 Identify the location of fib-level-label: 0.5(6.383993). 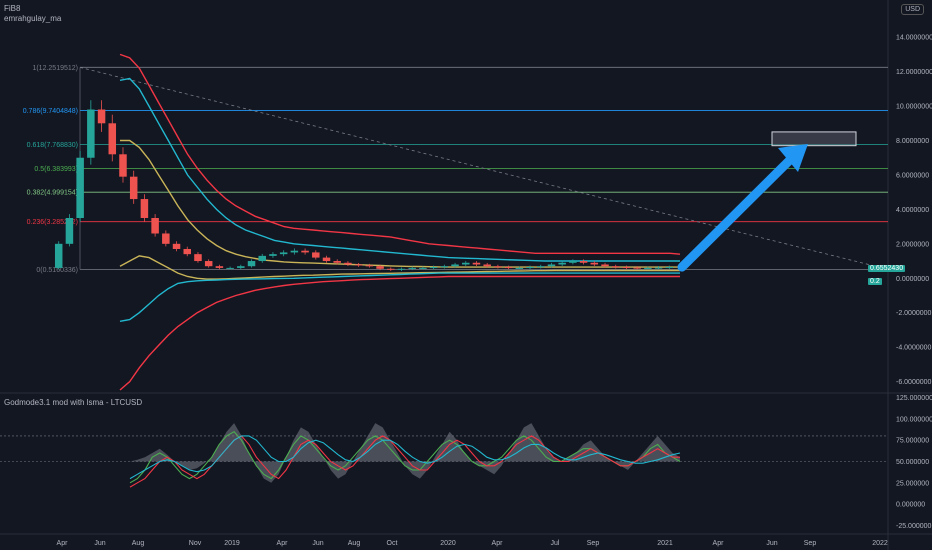
(56, 169).